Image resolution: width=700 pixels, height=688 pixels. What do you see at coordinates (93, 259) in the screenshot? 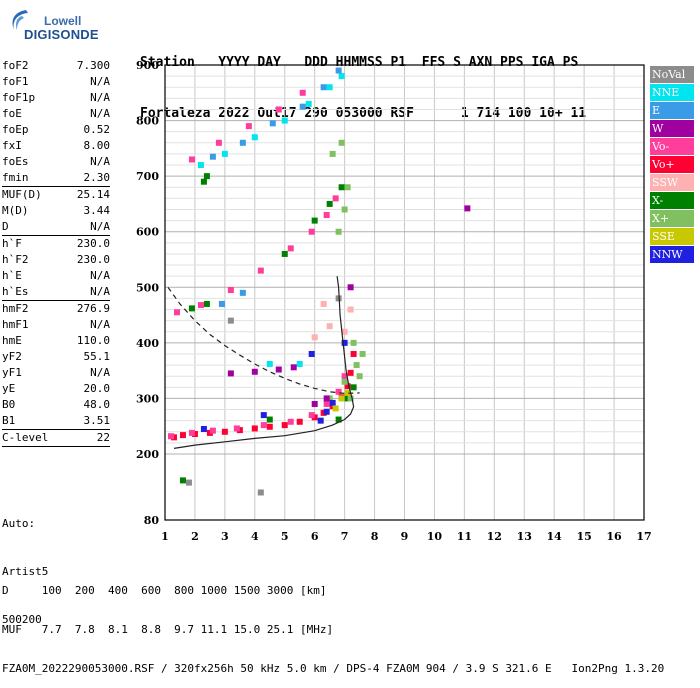
I see `param-value: 230.0` at bounding box center [93, 259].